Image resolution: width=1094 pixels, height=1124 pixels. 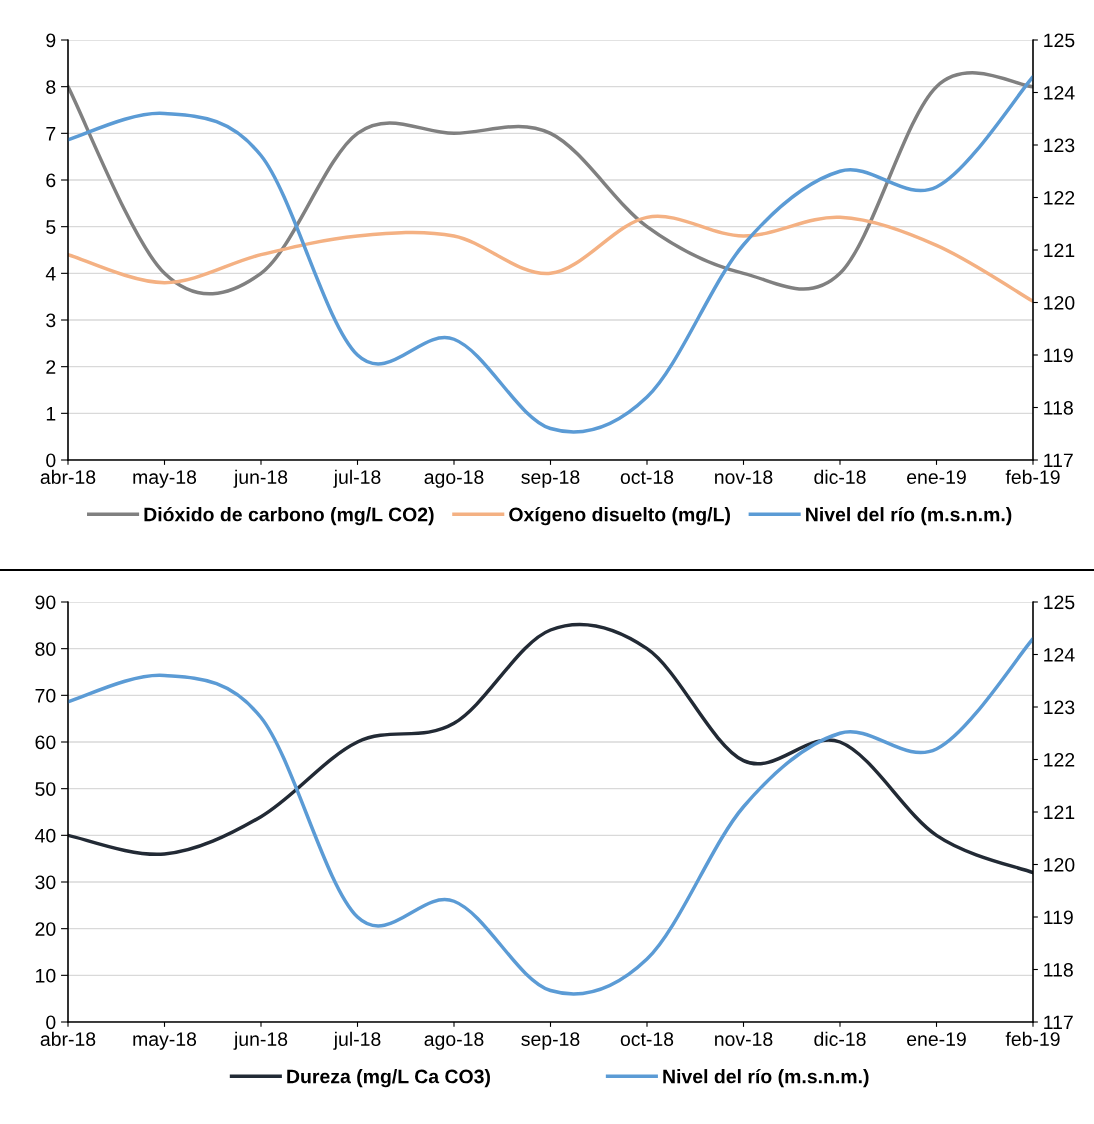 What do you see at coordinates (45, 742) in the screenshot?
I see `y-tick-label: 60` at bounding box center [45, 742].